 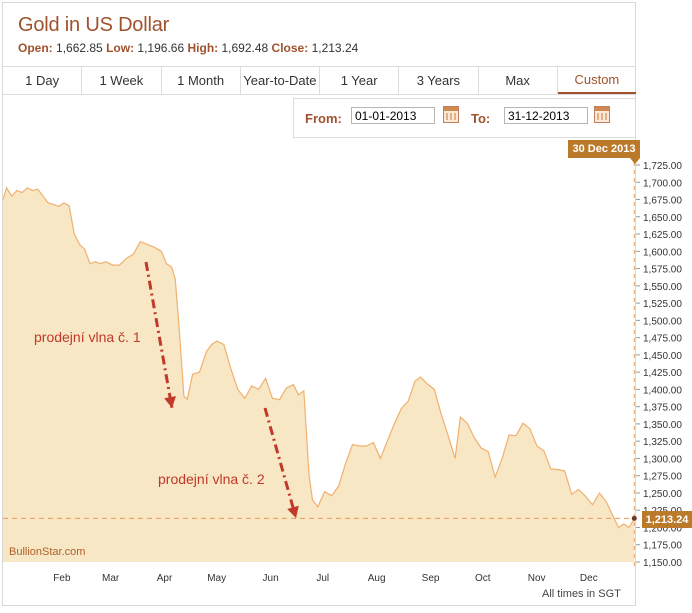 I want to click on wave1-arrow, so click(x=159, y=335).